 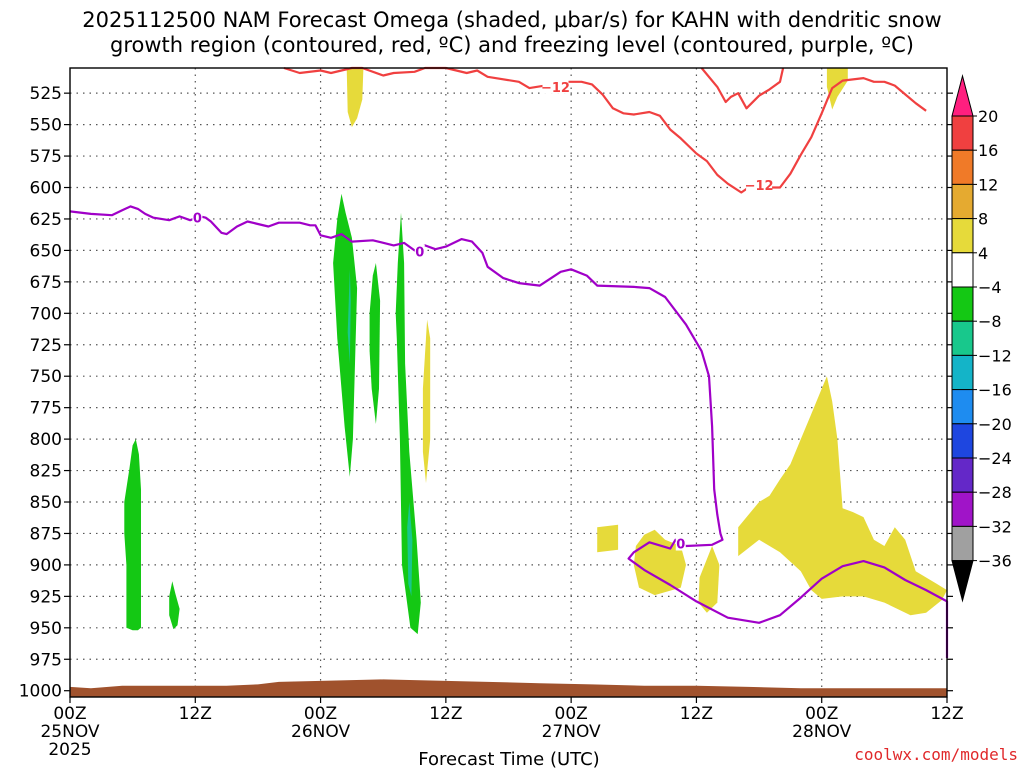 I want to click on colorbar-label-10: −24, so click(x=995, y=458).